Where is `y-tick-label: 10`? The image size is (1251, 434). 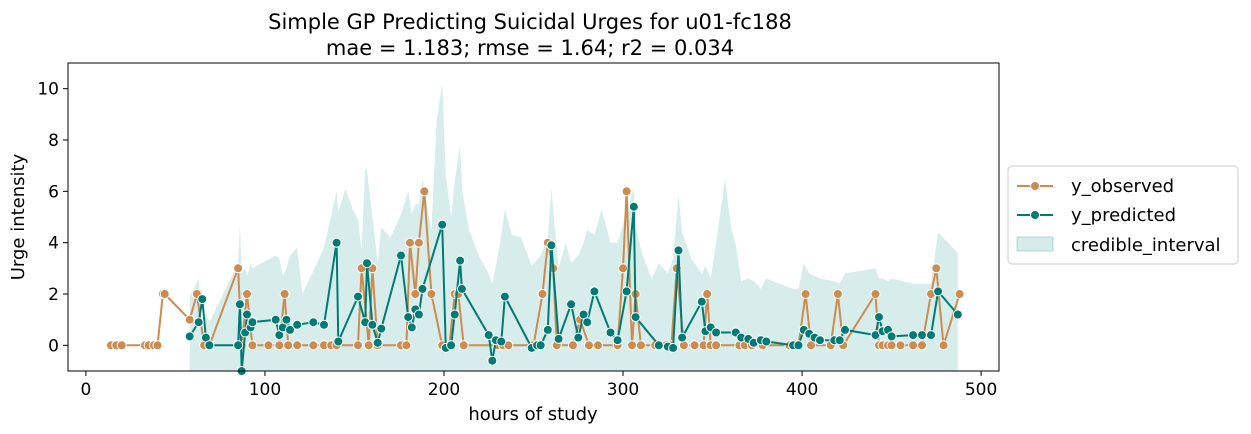 y-tick-label: 10 is located at coordinates (48, 90).